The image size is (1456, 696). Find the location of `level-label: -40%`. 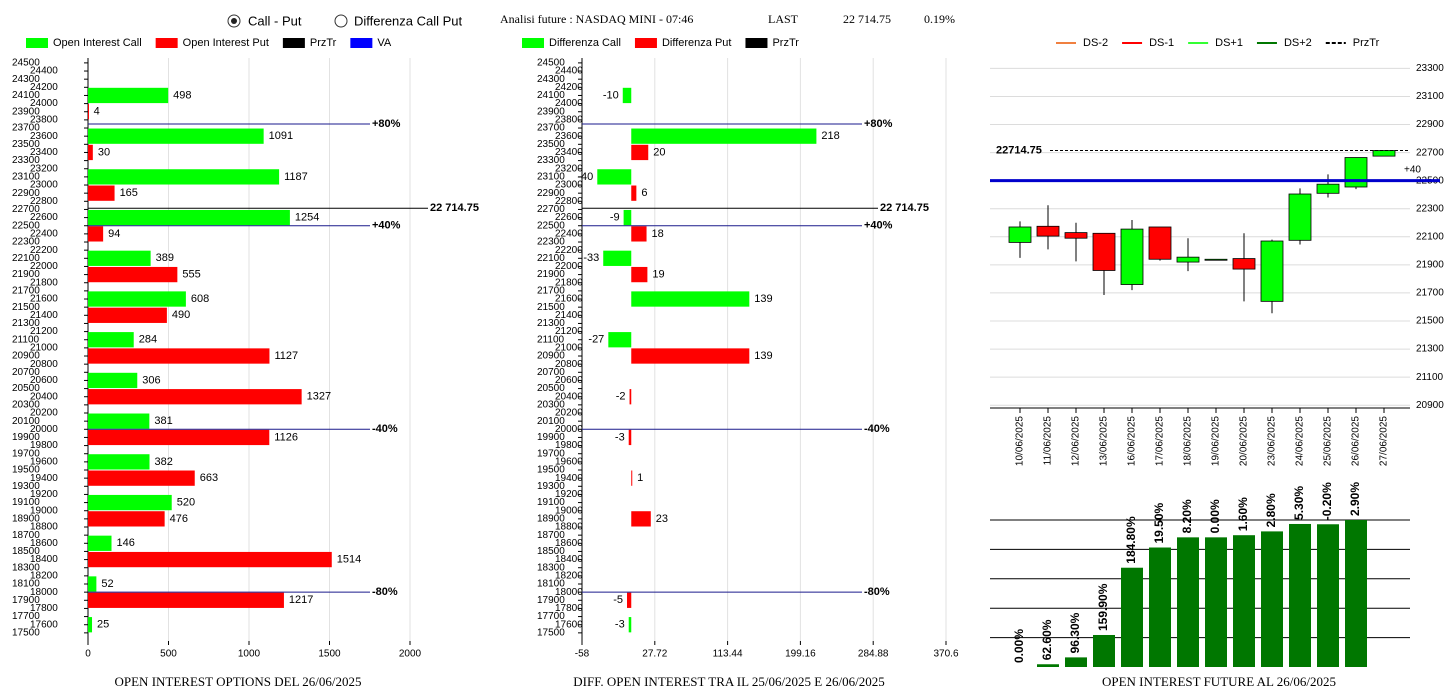

level-label: -40% is located at coordinates (385, 429).